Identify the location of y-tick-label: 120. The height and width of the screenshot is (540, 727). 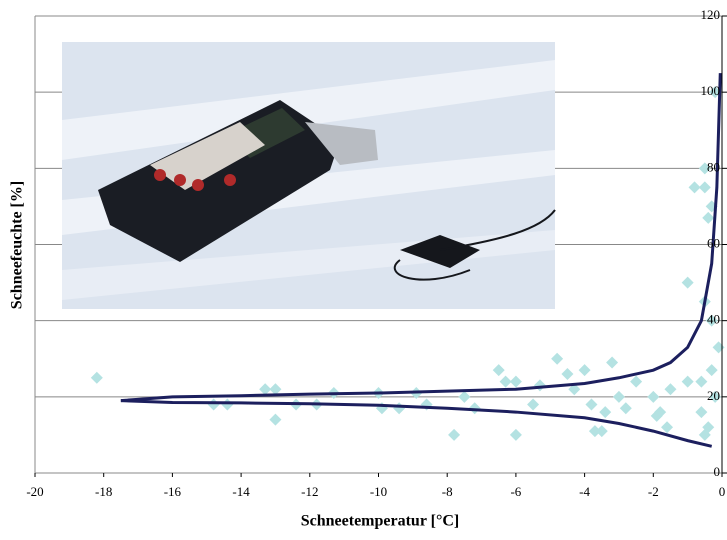
(711, 14).